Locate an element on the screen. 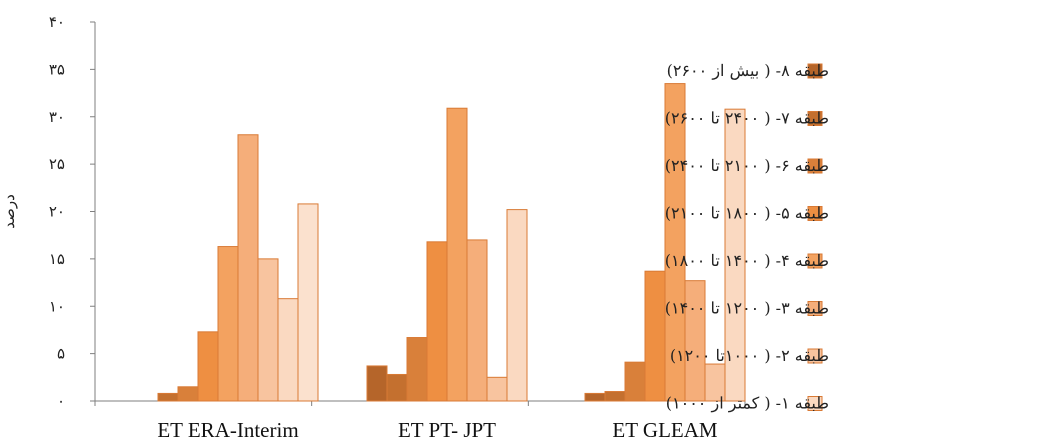 The image size is (1048, 448). x-category-label: ET GLEAM is located at coordinates (665, 430).